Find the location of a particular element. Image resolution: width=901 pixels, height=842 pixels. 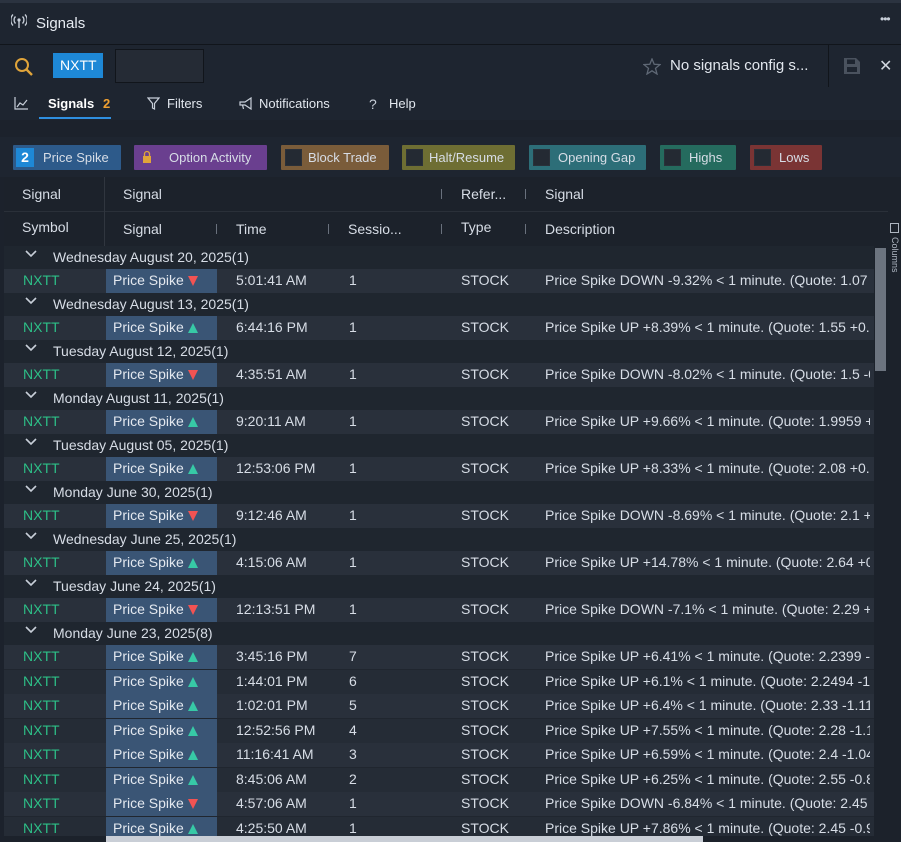

save-icon is located at coordinates (852, 66).